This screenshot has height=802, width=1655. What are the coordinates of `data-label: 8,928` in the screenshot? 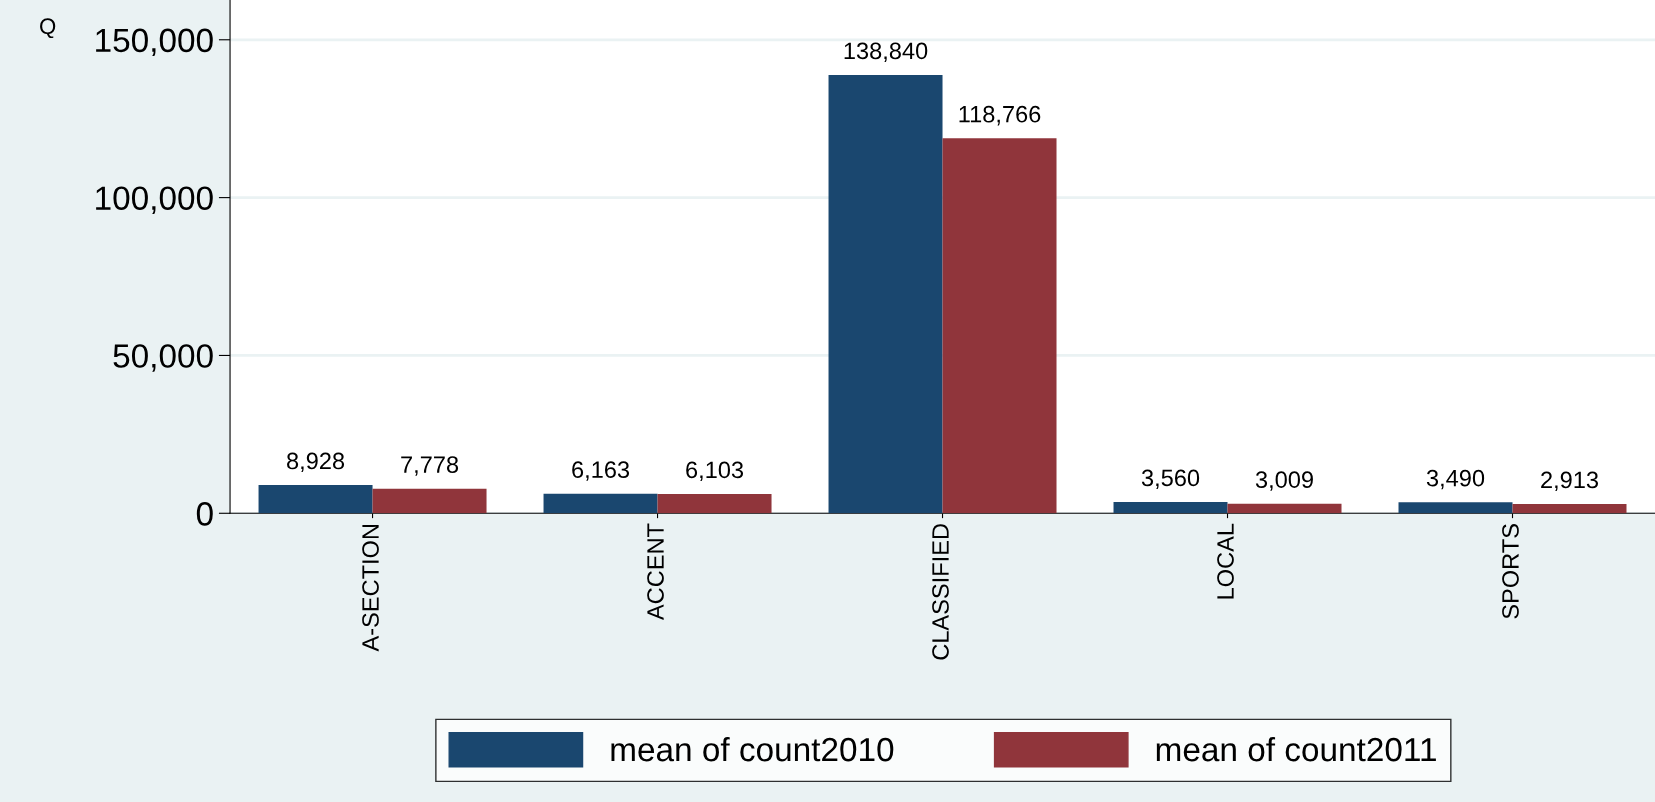 It's located at (316, 462).